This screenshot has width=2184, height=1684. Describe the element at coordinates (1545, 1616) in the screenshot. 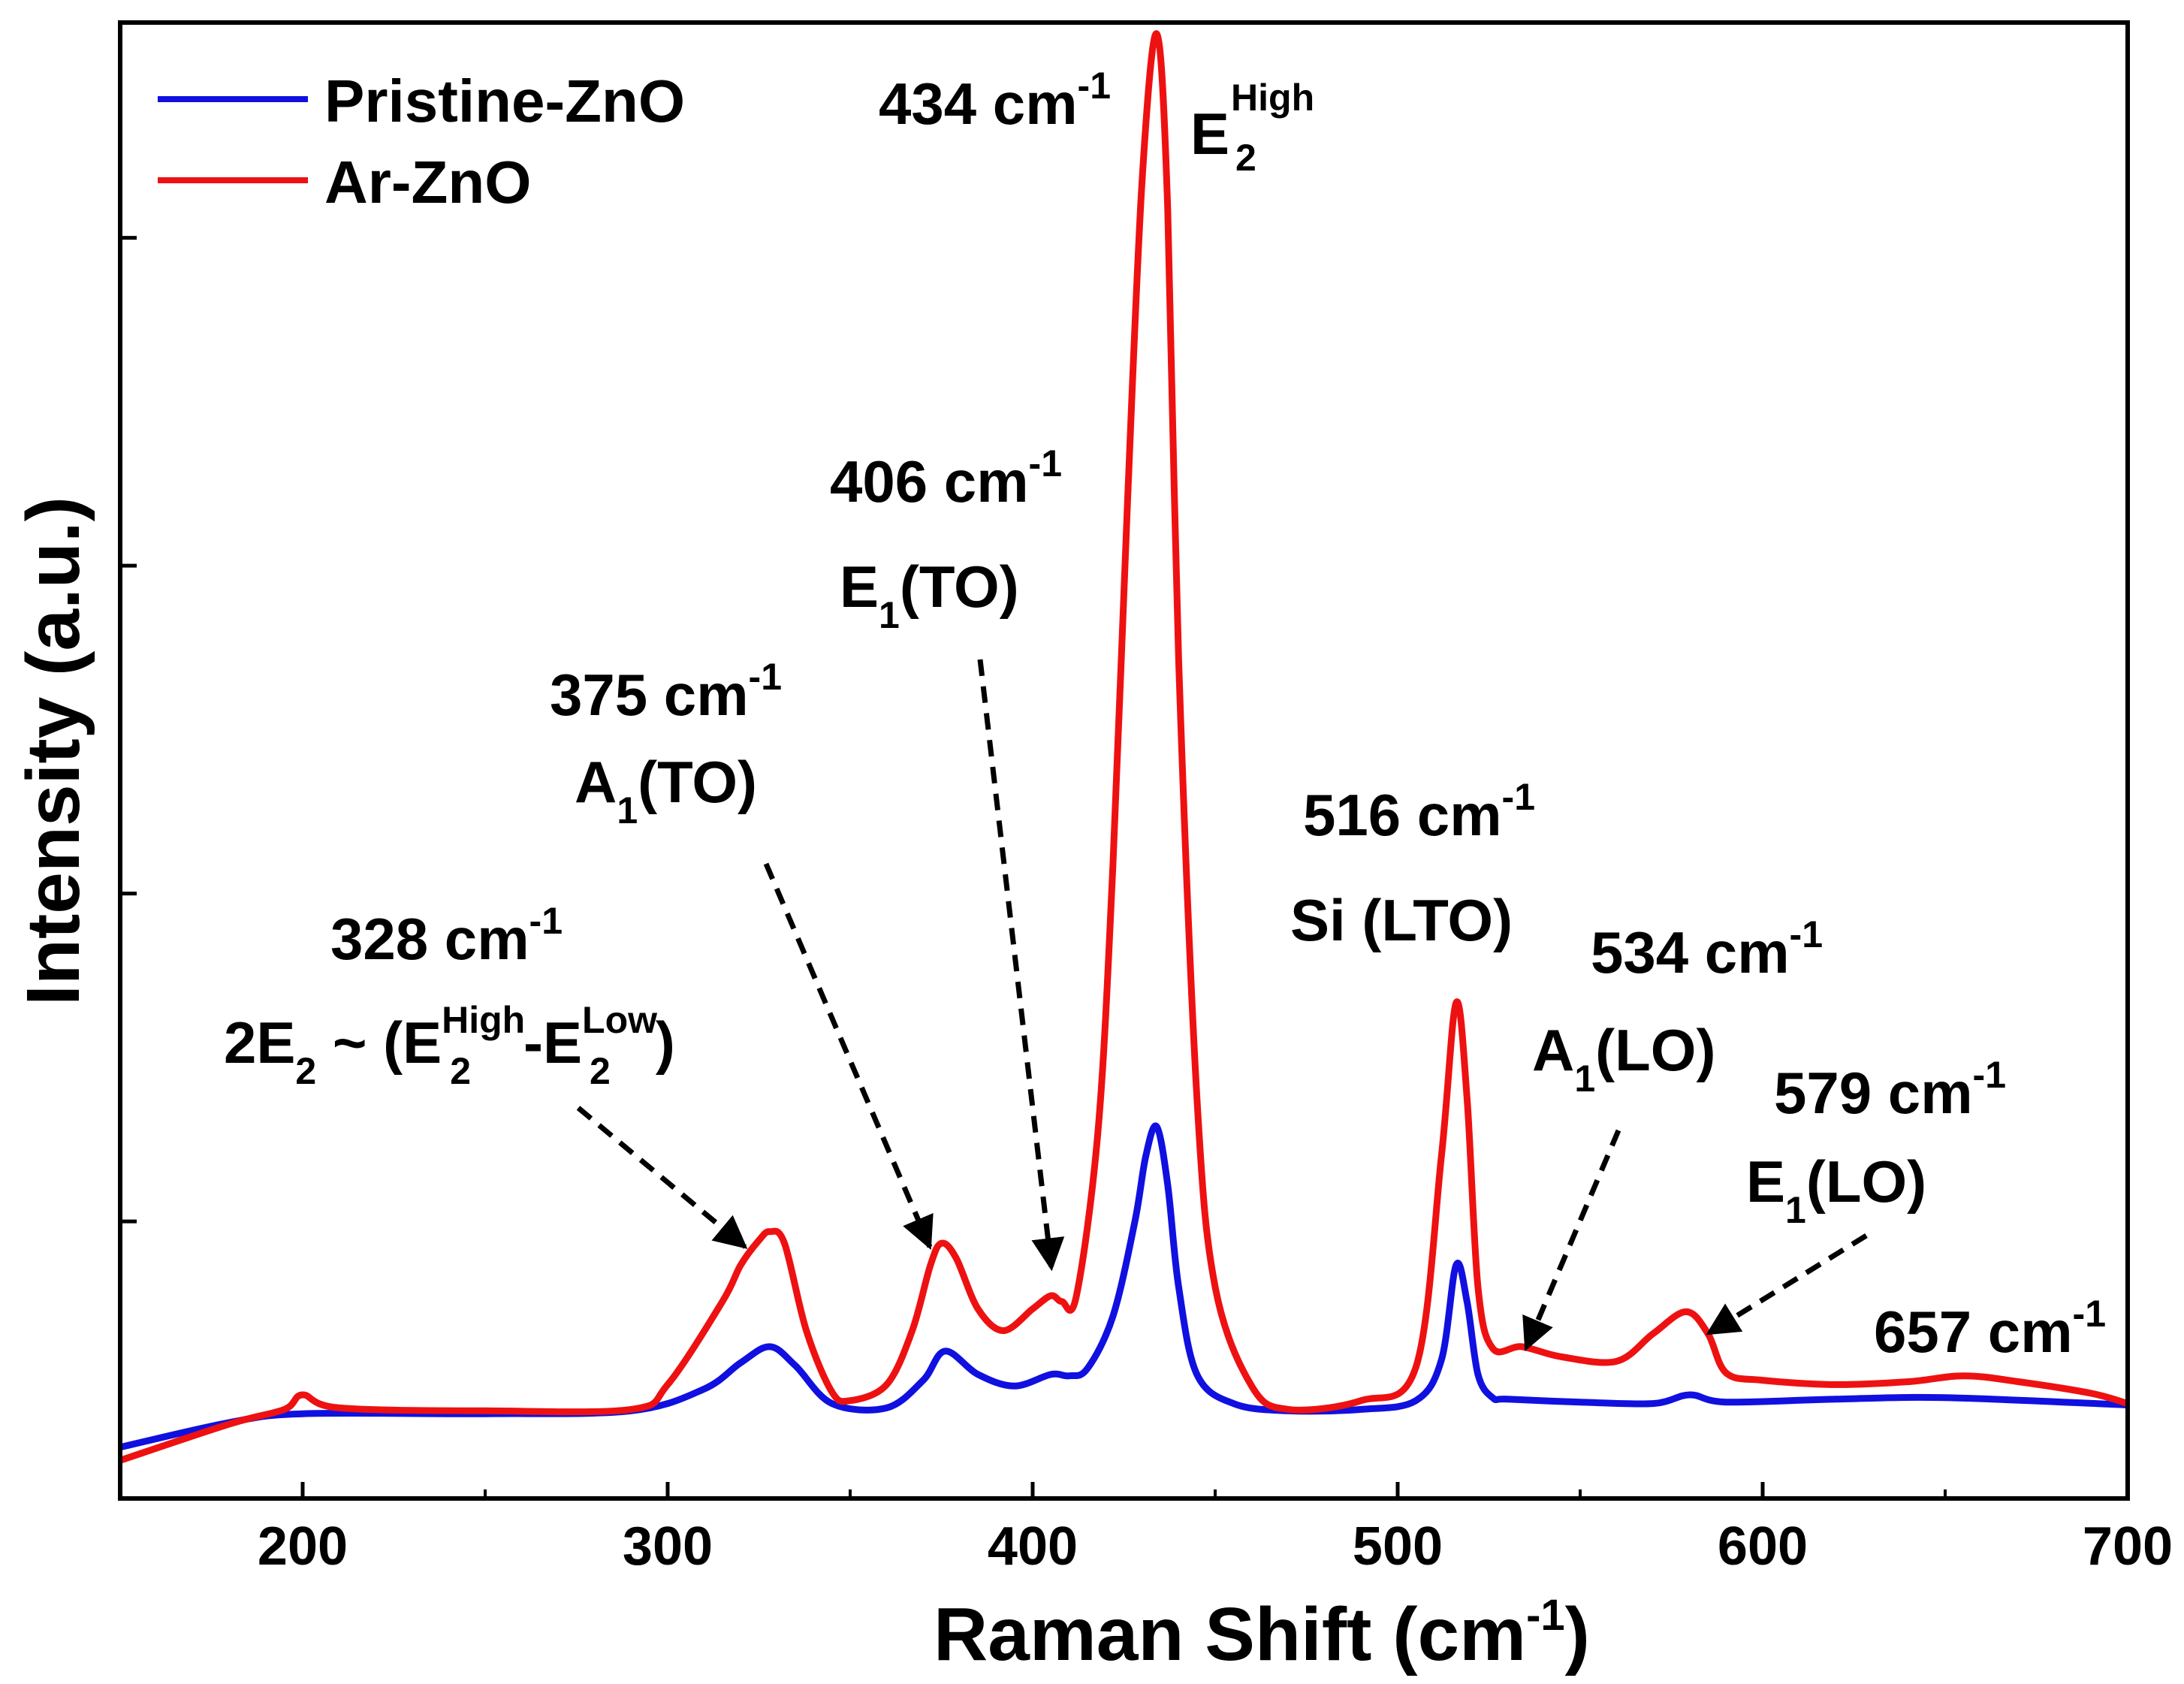

I see `x-axis-title-sup: -1` at that location.